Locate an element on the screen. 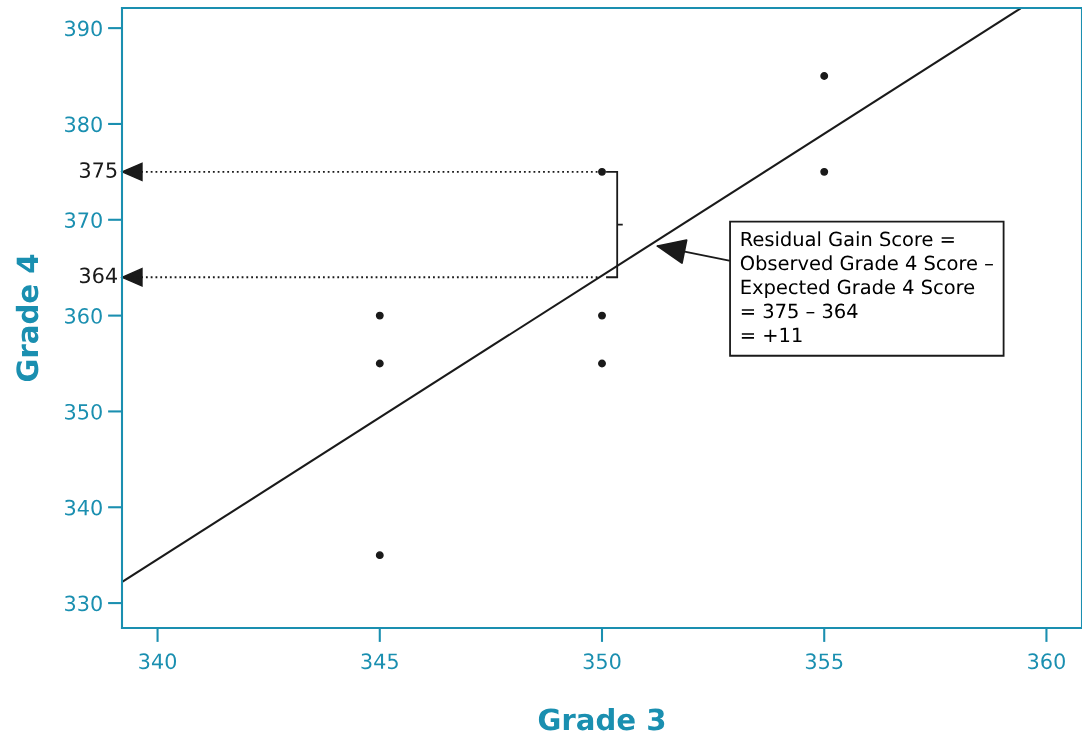 The width and height of the screenshot is (1082, 734). x-axis-title: Grade 3 is located at coordinates (601, 719).